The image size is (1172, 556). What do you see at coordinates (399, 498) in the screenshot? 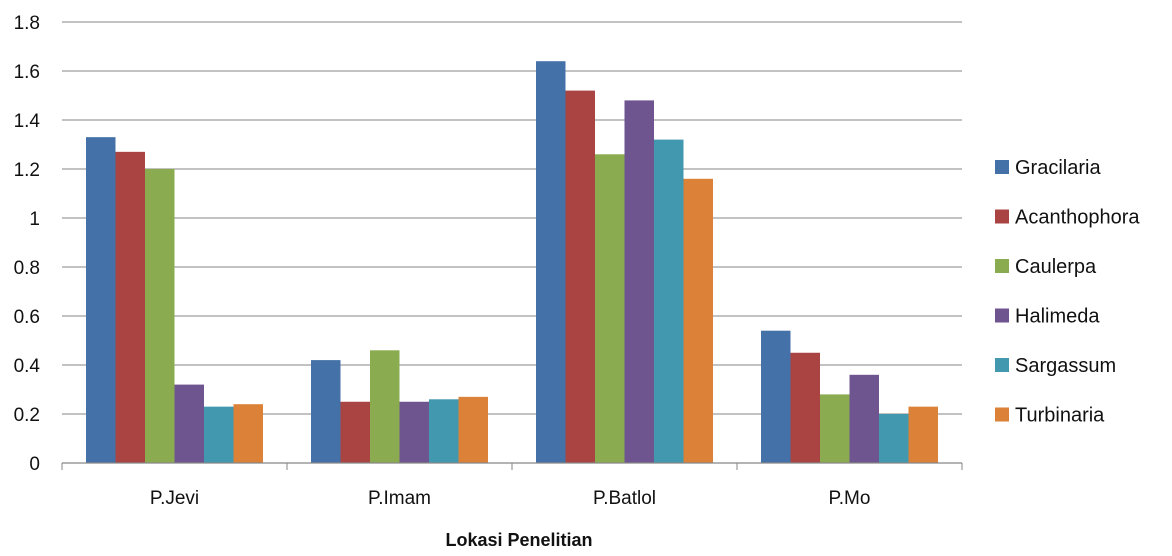
I see `x-tick-label: P.Imam` at bounding box center [399, 498].